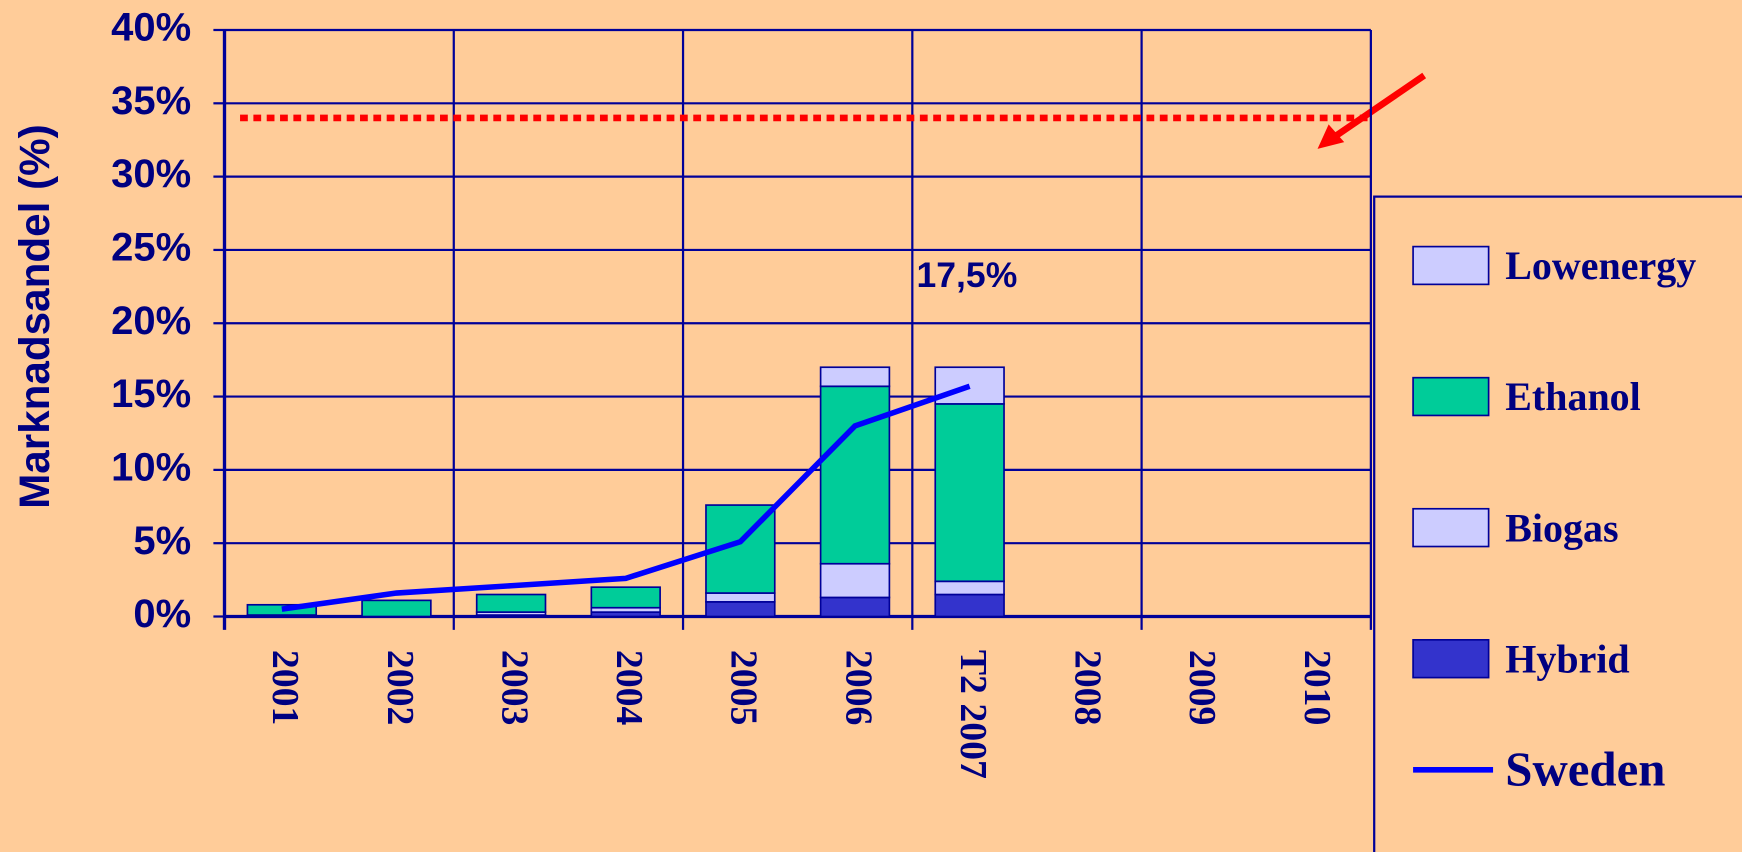 The width and height of the screenshot is (1742, 852). I want to click on legend-label: Biogas, so click(1561, 527).